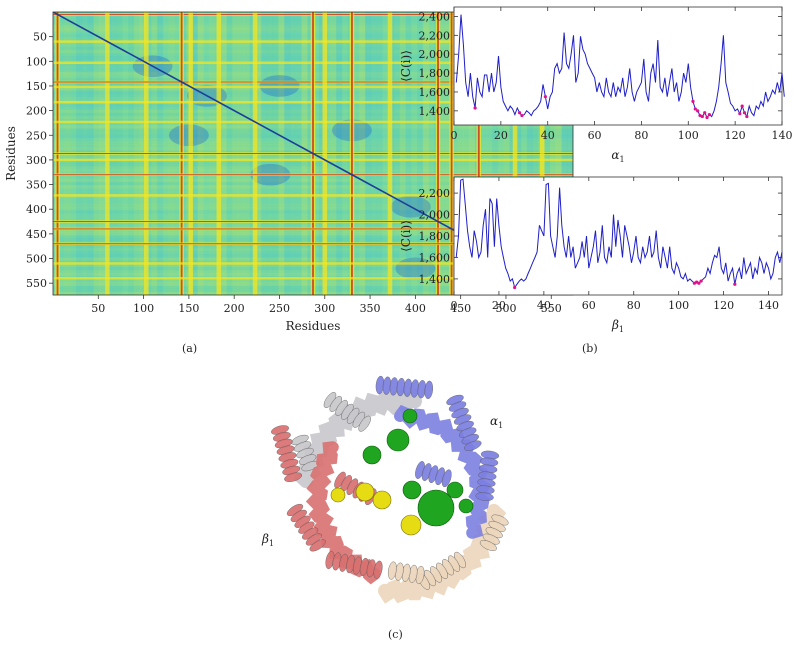  I want to click on heatmap-xtick-label: 450, so click(460, 308).